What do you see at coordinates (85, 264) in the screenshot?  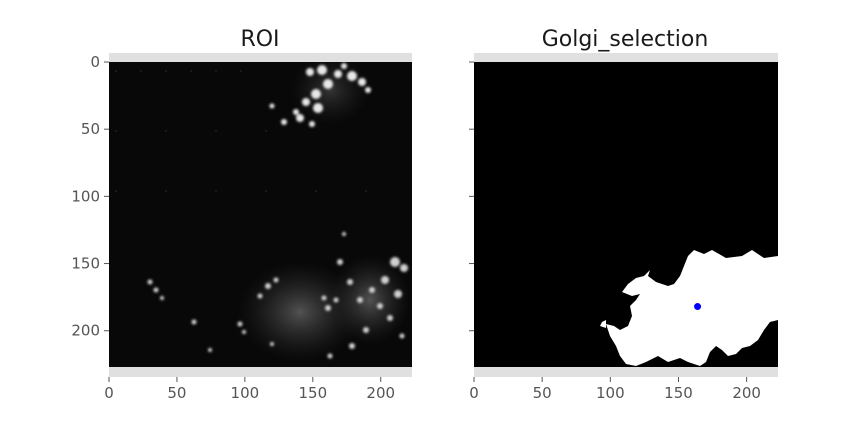 I see `roi-y-tick-label: 150` at bounding box center [85, 264].